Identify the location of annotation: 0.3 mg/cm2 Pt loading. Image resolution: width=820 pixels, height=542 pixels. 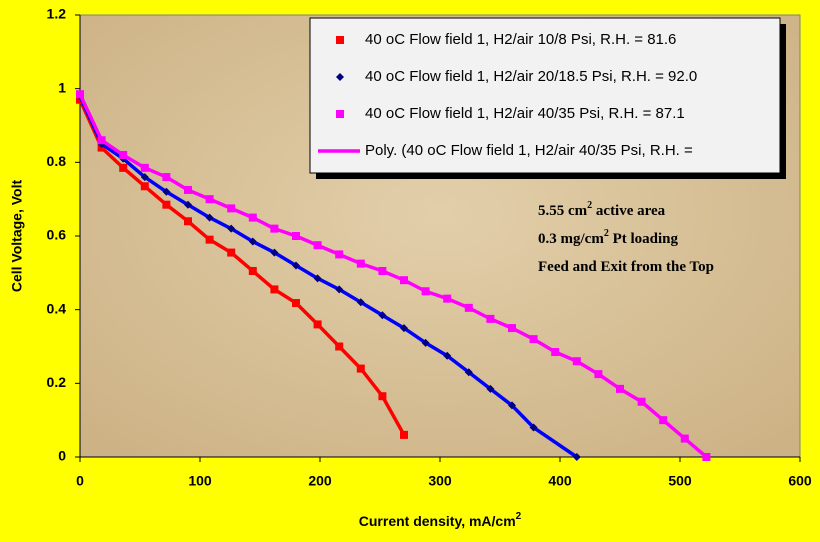
(608, 237).